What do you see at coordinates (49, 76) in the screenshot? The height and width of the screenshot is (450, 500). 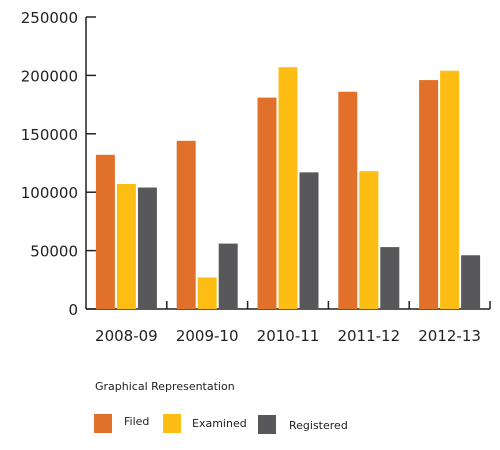 I see `y-tick-label: 200000` at bounding box center [49, 76].